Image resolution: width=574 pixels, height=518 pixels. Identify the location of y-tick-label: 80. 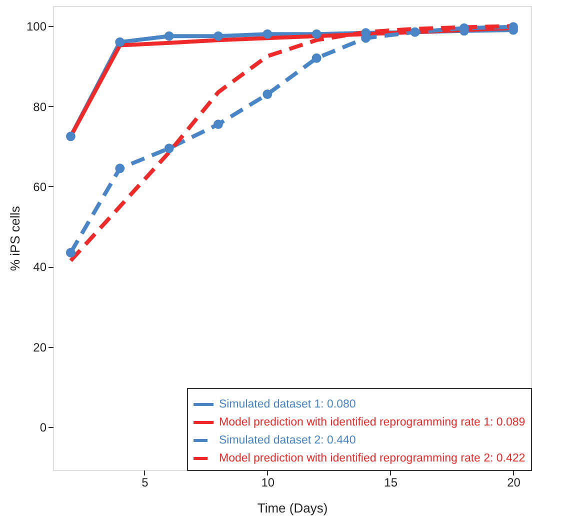
(40, 107).